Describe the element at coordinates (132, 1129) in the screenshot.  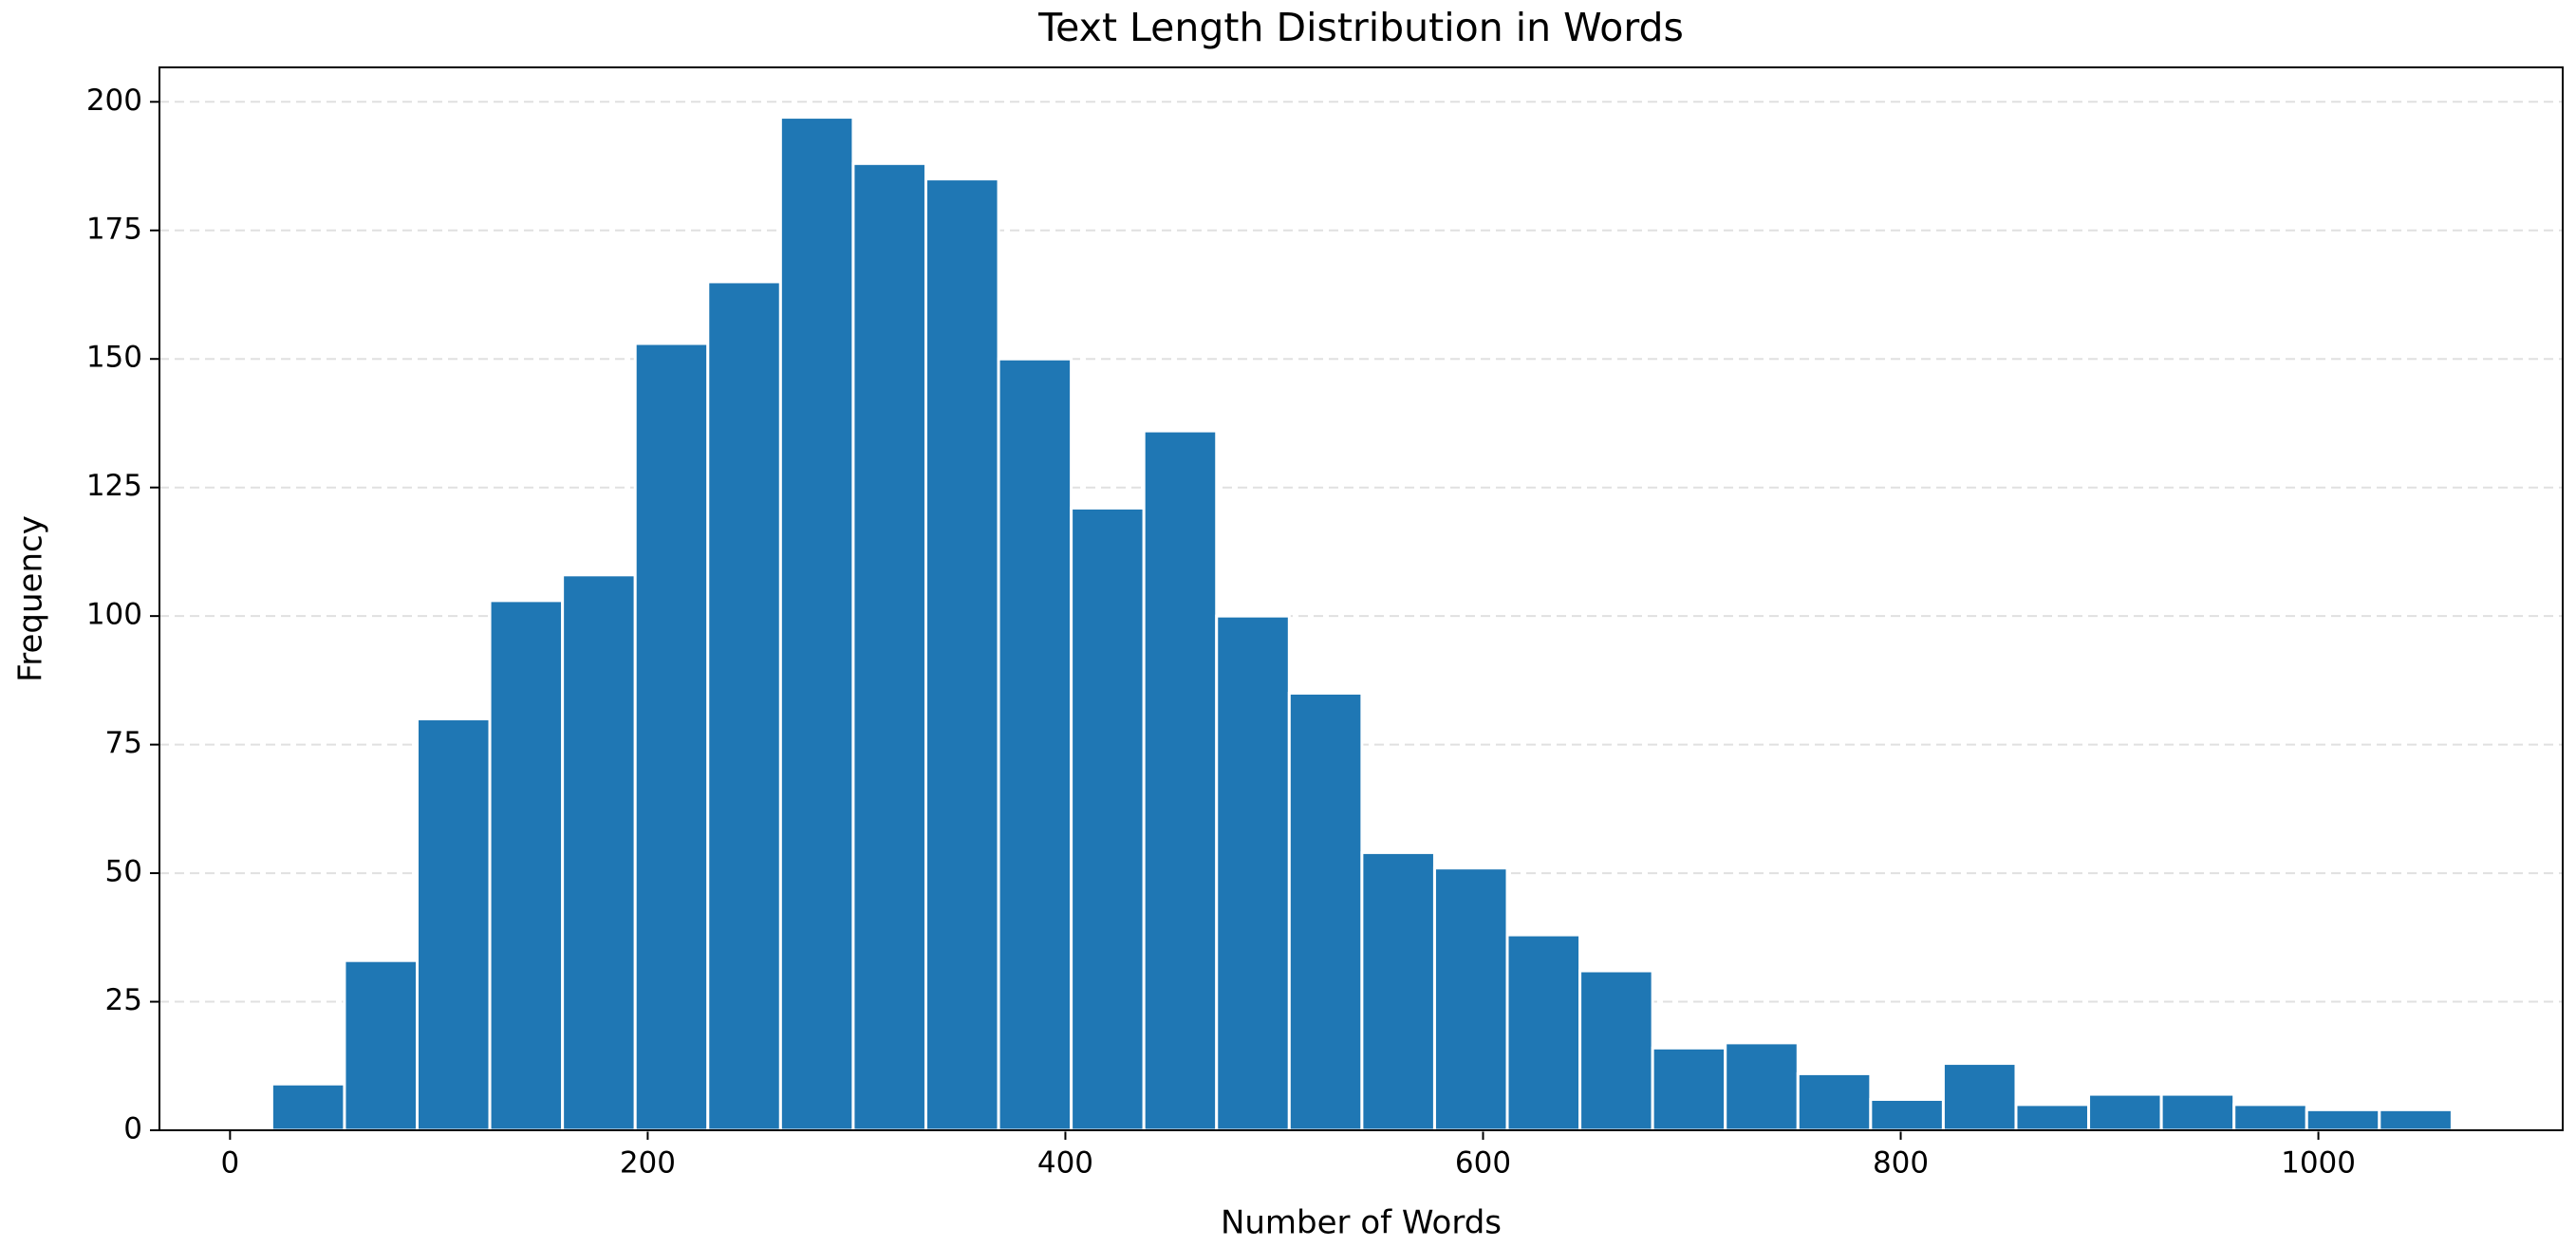
I see `y-tick-label: 0` at that location.